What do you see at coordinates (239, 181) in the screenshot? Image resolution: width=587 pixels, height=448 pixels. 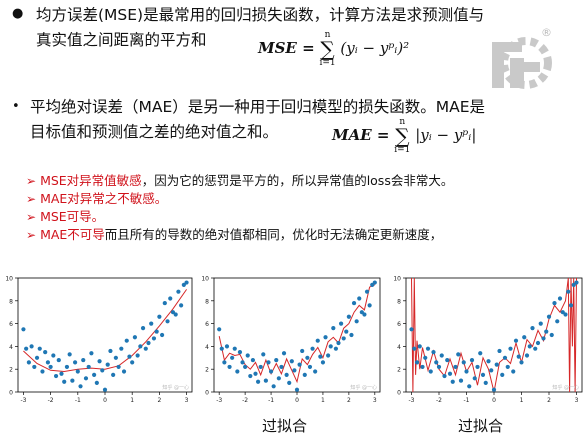 I see `note-item: ➢ MSE对异常值敏感，因为它的惩罚是平方的，所以异常值的loss会非常大。` at bounding box center [239, 181].